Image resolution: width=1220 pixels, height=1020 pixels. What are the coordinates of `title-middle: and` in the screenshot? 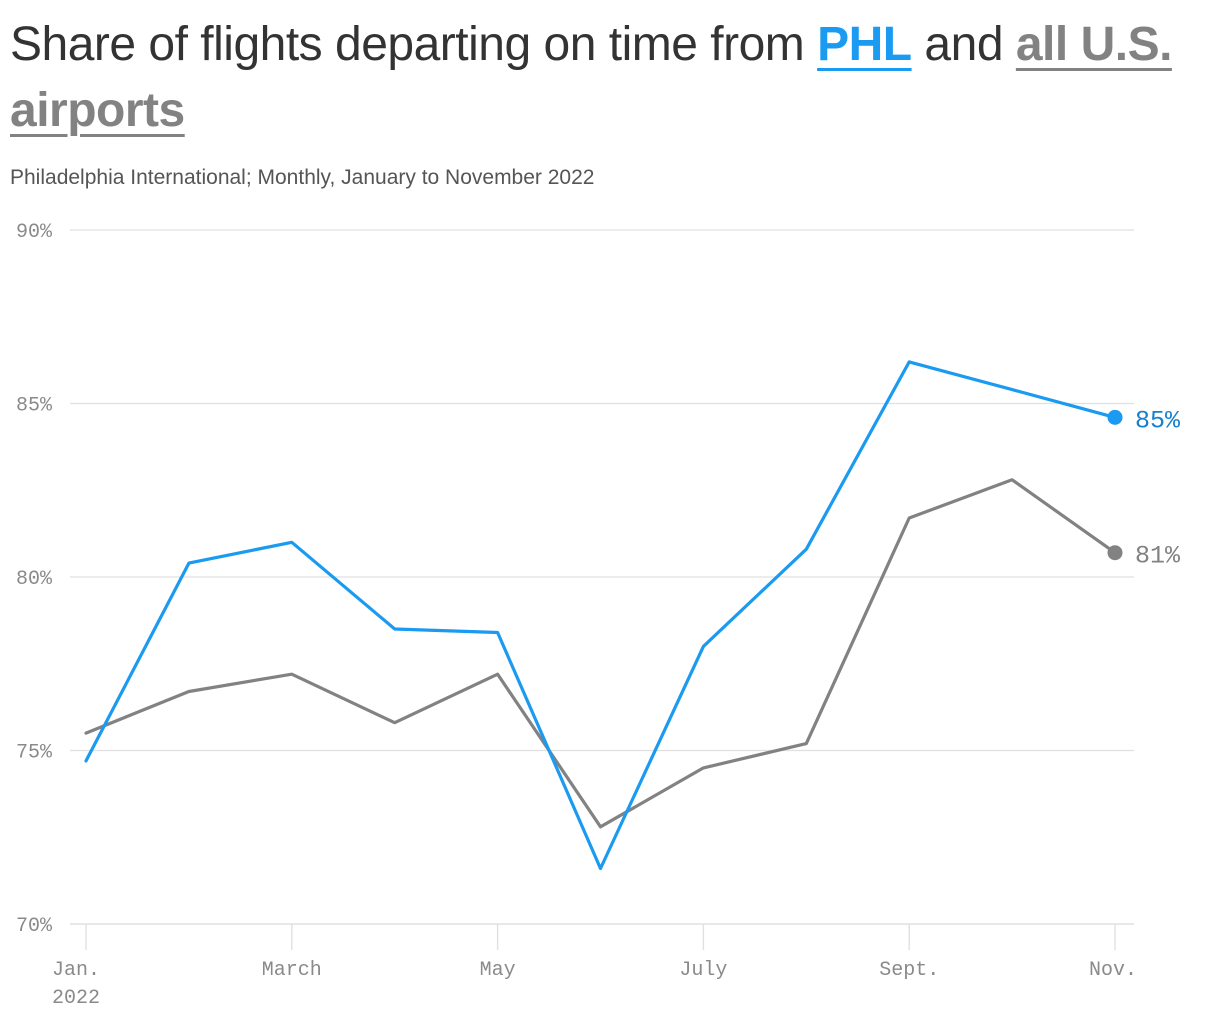 It's located at (963, 44).